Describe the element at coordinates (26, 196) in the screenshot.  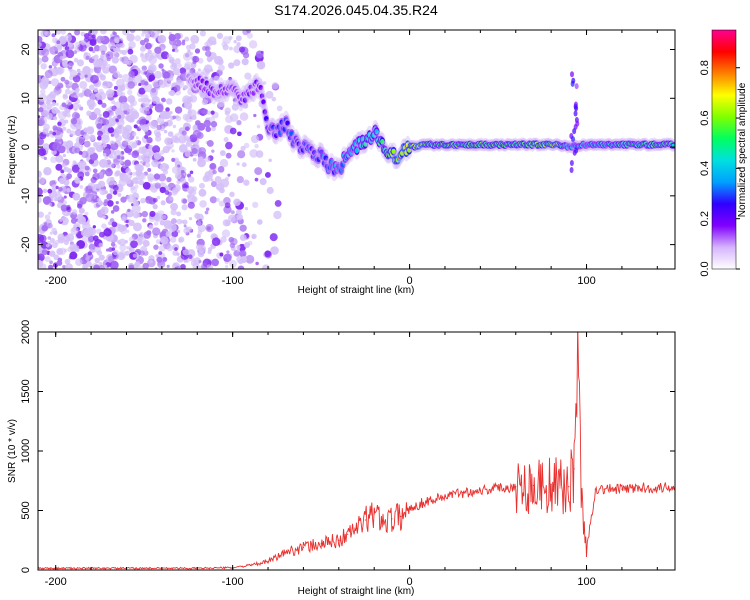
I see `spectrogram-y-tick-label: -10` at that location.